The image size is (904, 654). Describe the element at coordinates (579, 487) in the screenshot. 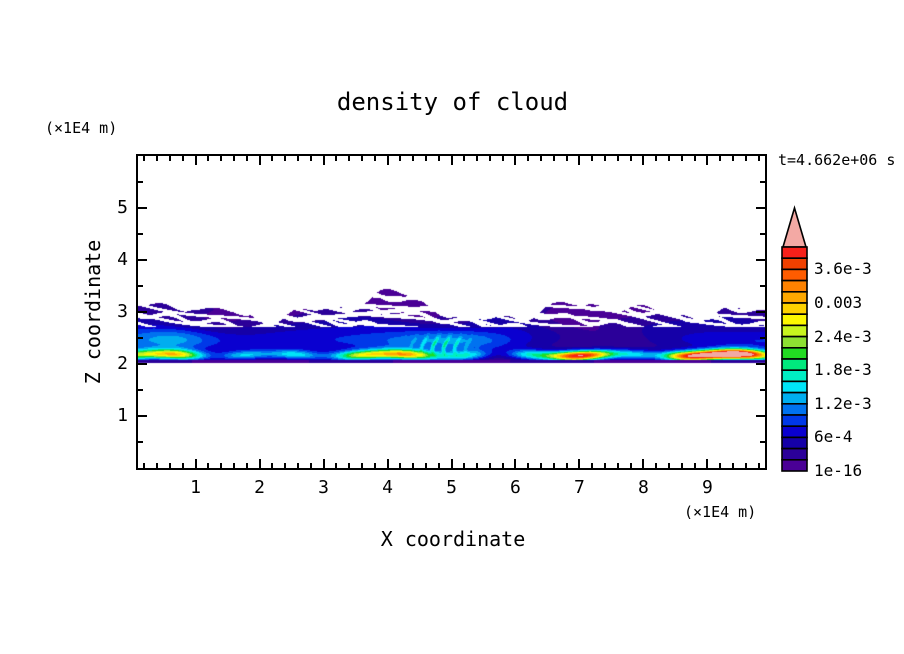

I see `x-tick-label: 7` at that location.